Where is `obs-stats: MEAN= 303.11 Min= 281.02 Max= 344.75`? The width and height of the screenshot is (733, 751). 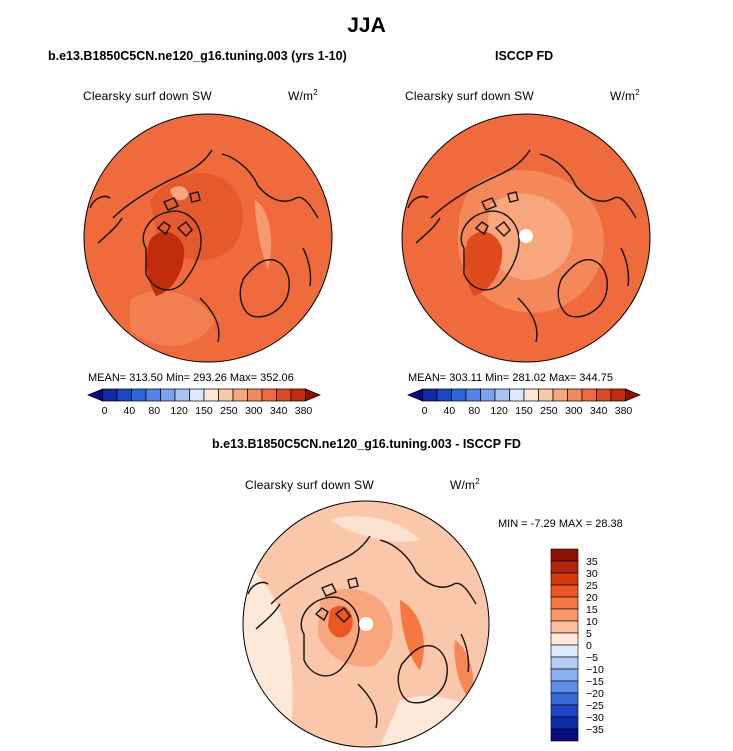
obs-stats: MEAN= 303.11 Min= 281.02 Max= 344.75 is located at coordinates (510, 378).